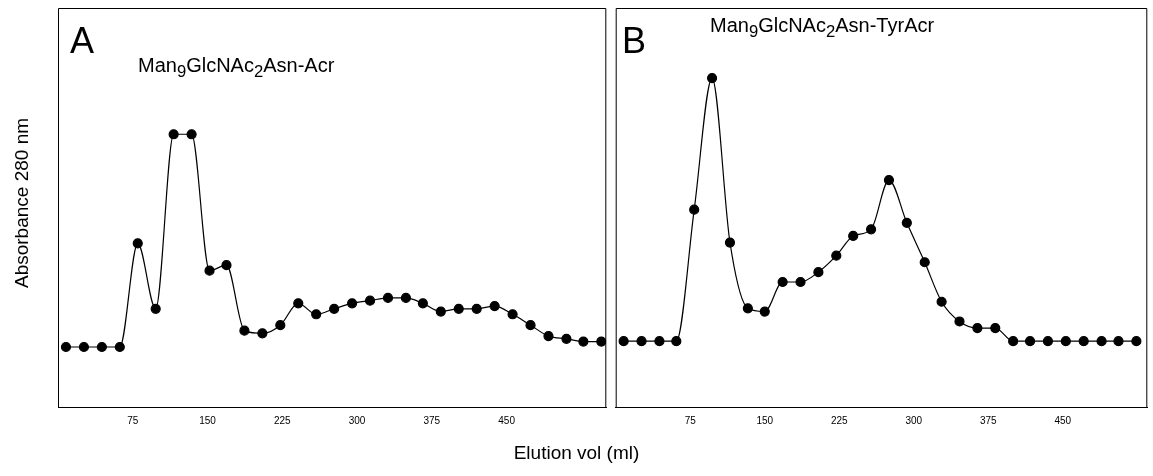 The width and height of the screenshot is (1153, 476). I want to click on x-axis-title: Elution vol (ml), so click(576, 453).